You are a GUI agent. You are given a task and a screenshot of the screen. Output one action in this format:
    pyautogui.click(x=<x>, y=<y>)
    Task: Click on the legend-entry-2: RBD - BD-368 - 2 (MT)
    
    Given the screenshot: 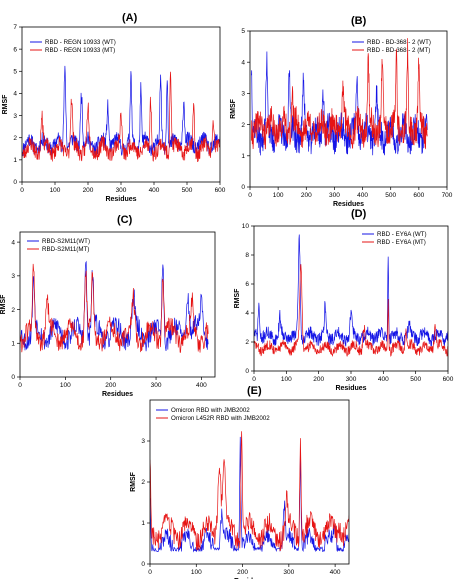 What is the action you would take?
    pyautogui.click(x=398, y=50)
    